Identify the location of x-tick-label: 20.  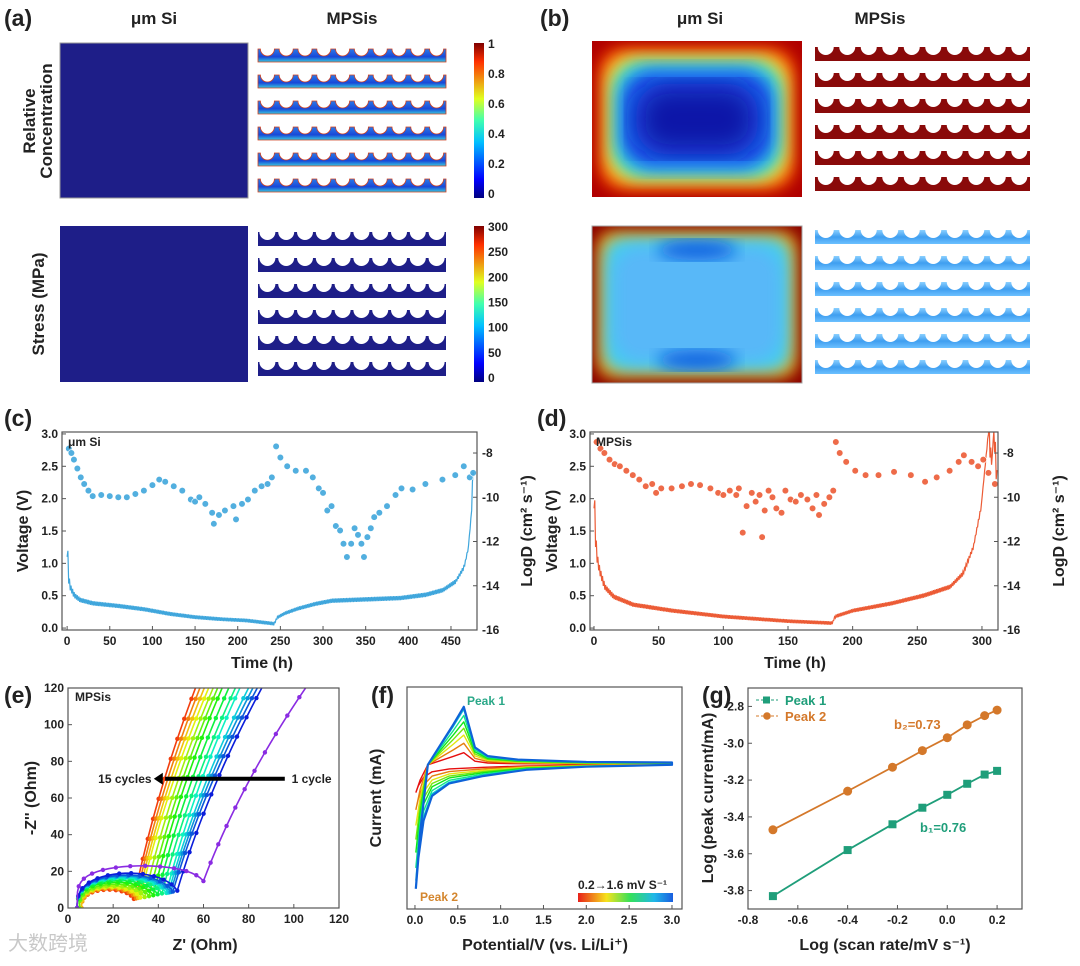
(113, 919).